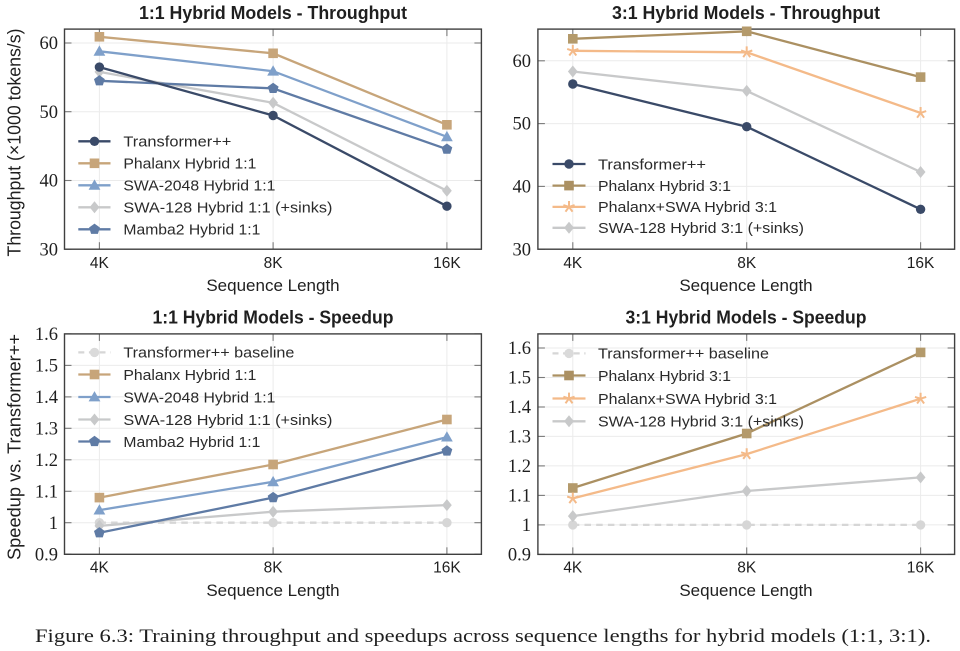  I want to click on svg-text: Speedup vs. Transformer++, so click(15, 447).